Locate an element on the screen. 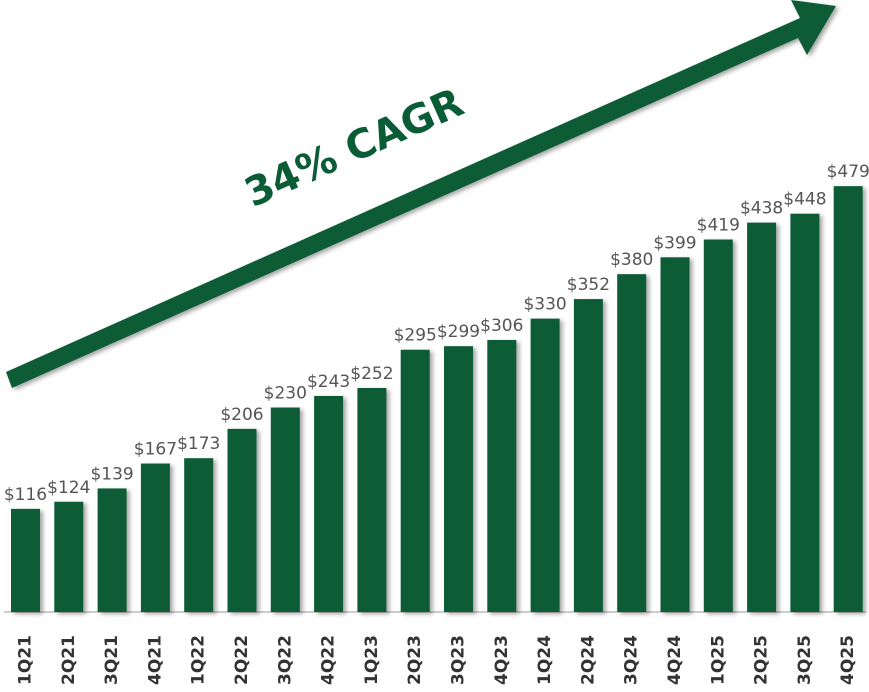  x-tick-label: 4Q25 is located at coordinates (848, 660).